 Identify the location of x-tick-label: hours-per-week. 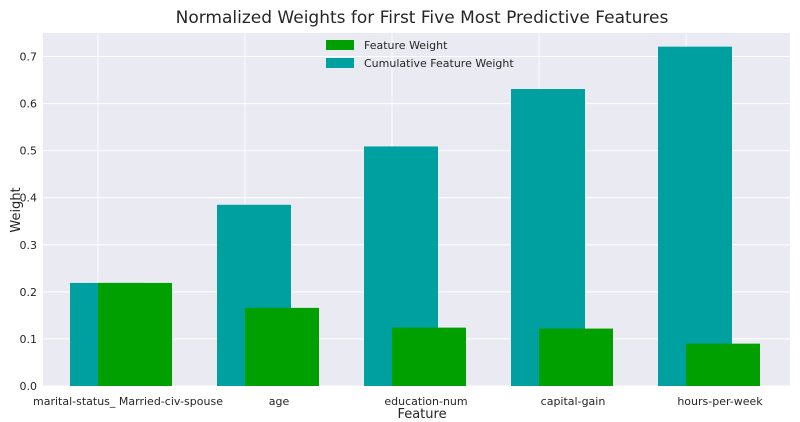
(720, 401).